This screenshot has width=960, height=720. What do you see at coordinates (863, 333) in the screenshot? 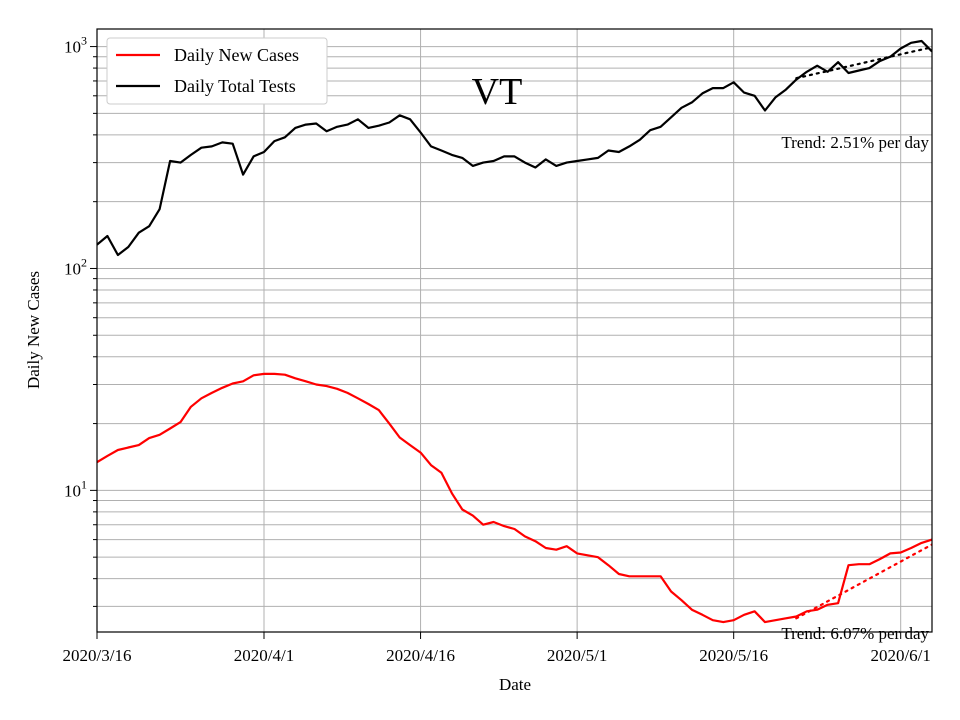
I see `trend-layer` at bounding box center [863, 333].